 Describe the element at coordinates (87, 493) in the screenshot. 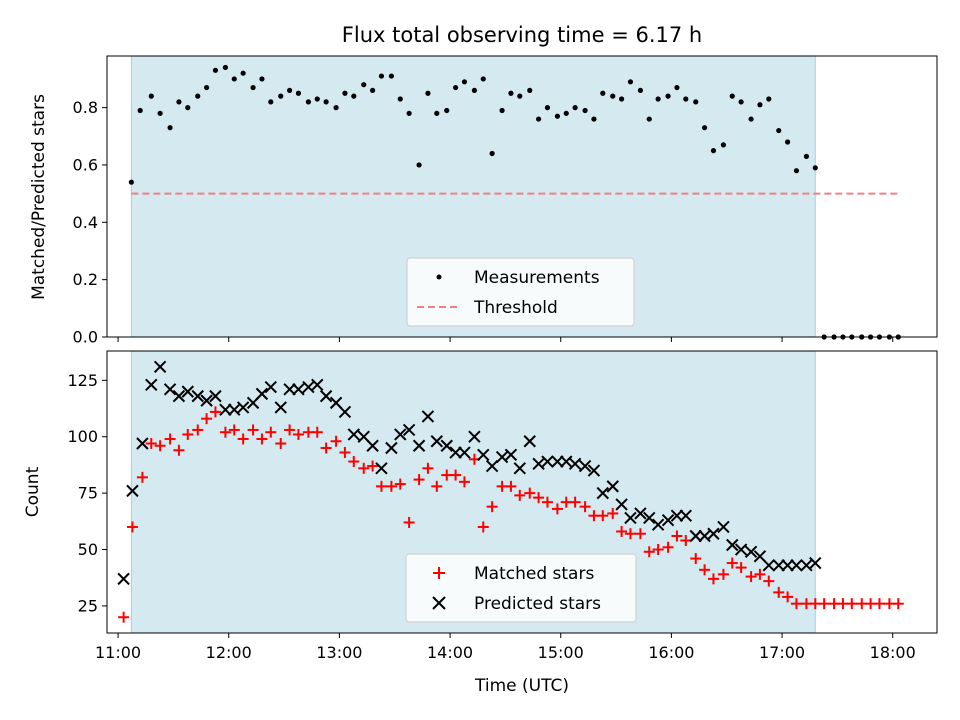

I see `y-ticks-bottom: 25 50 75 100 125` at that location.